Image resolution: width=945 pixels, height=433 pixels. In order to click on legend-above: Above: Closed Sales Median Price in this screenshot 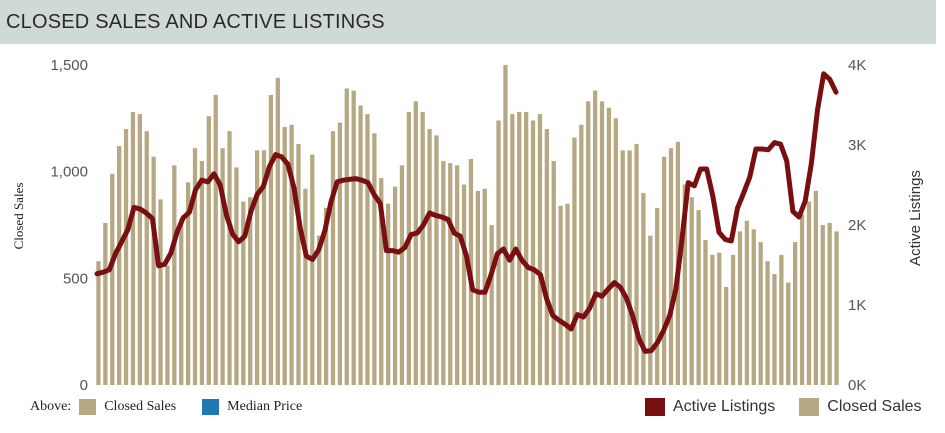, I will do `click(166, 407)`.